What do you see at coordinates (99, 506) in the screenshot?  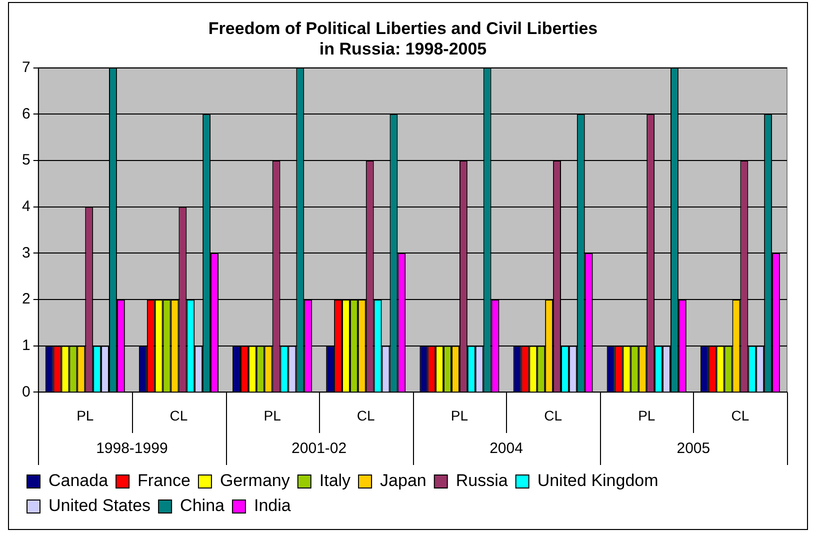 I see `legend-label: United States` at bounding box center [99, 506].